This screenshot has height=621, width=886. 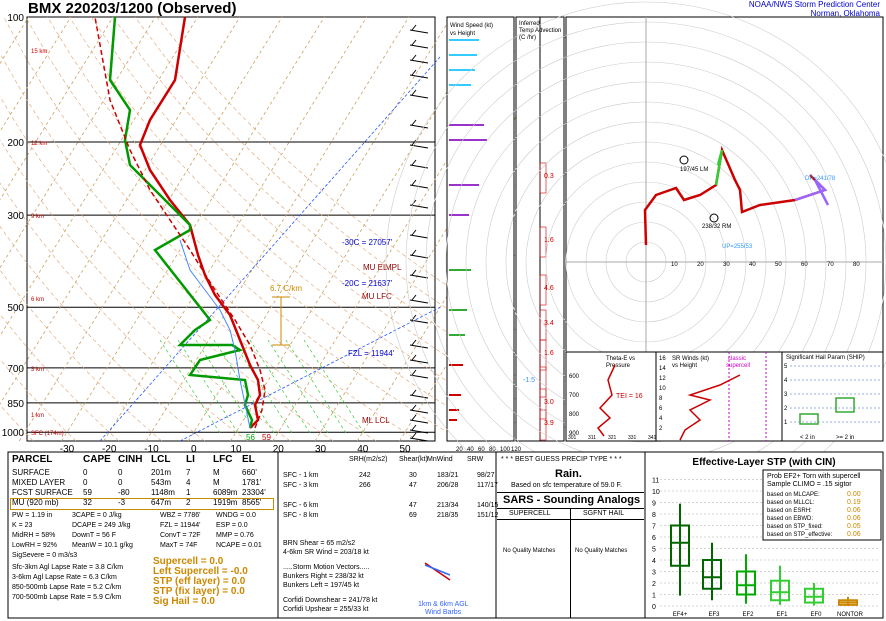 What do you see at coordinates (814, 4) in the screenshot?
I see `center-line-1: NOAA/NWS Storm Prediction Center` at bounding box center [814, 4].